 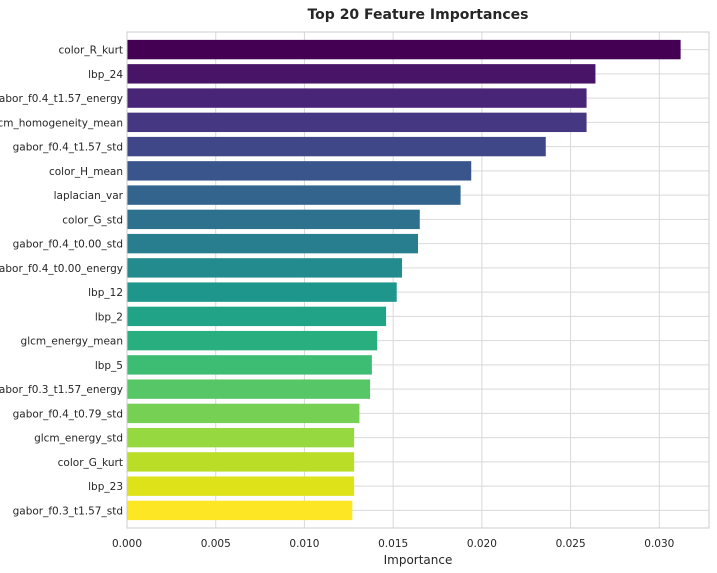 I want to click on bar-glcm-energy-mean, so click(x=252, y=340).